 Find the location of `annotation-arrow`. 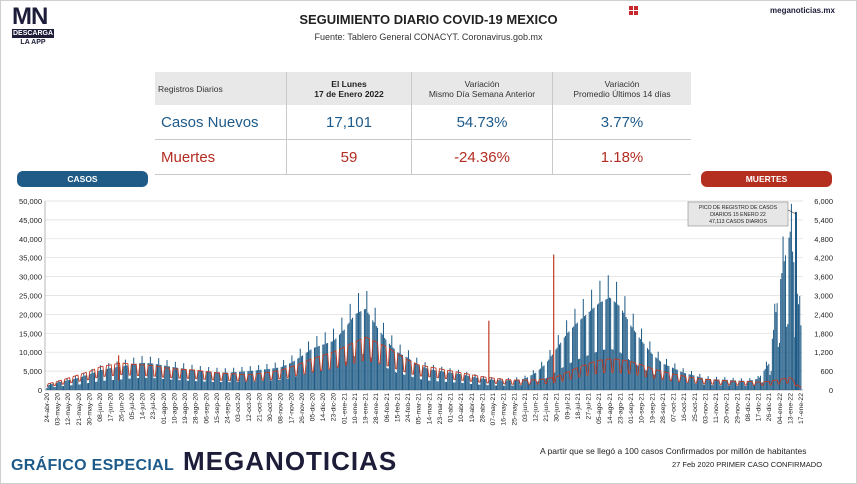

annotation-arrow is located at coordinates (792, 212).